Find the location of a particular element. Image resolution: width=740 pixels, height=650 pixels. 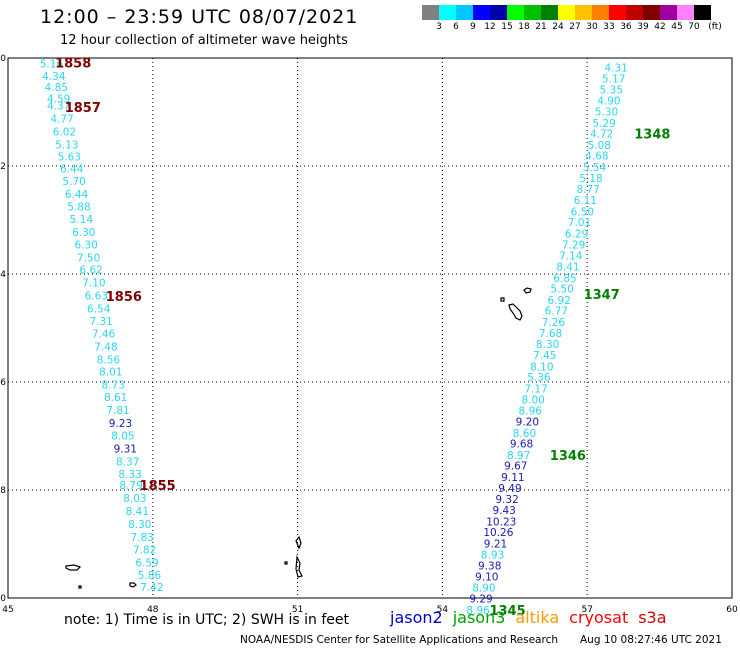

wave-height-value: 6.59 is located at coordinates (146, 563).